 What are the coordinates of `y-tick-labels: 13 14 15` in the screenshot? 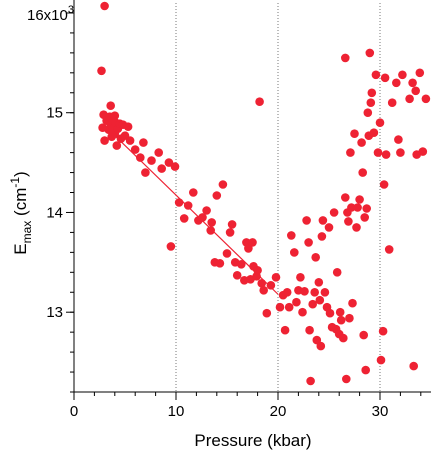 It's located at (54, 213).